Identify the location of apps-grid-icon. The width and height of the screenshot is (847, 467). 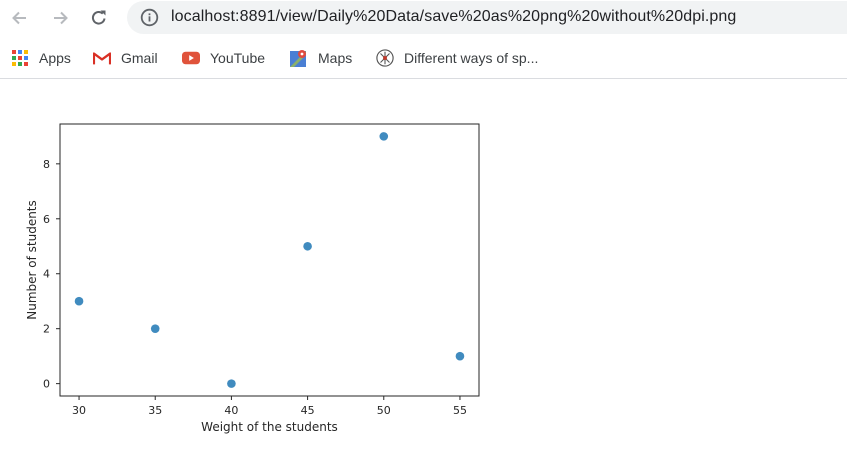
(20, 58).